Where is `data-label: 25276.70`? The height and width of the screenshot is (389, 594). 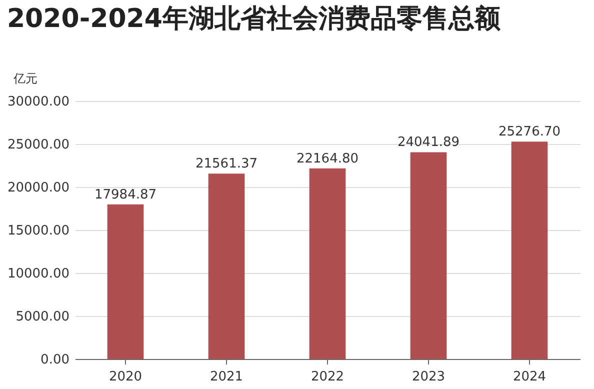 data-label: 25276.70 is located at coordinates (529, 132).